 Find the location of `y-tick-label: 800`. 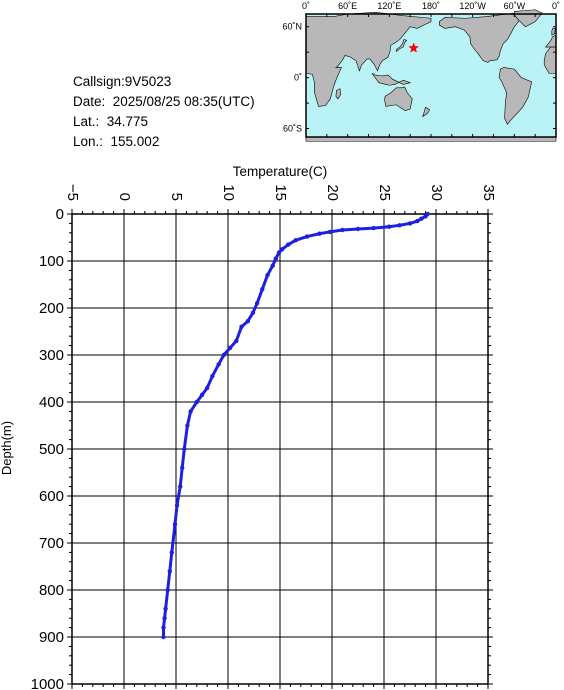

y-tick-label: 800 is located at coordinates (51, 590).